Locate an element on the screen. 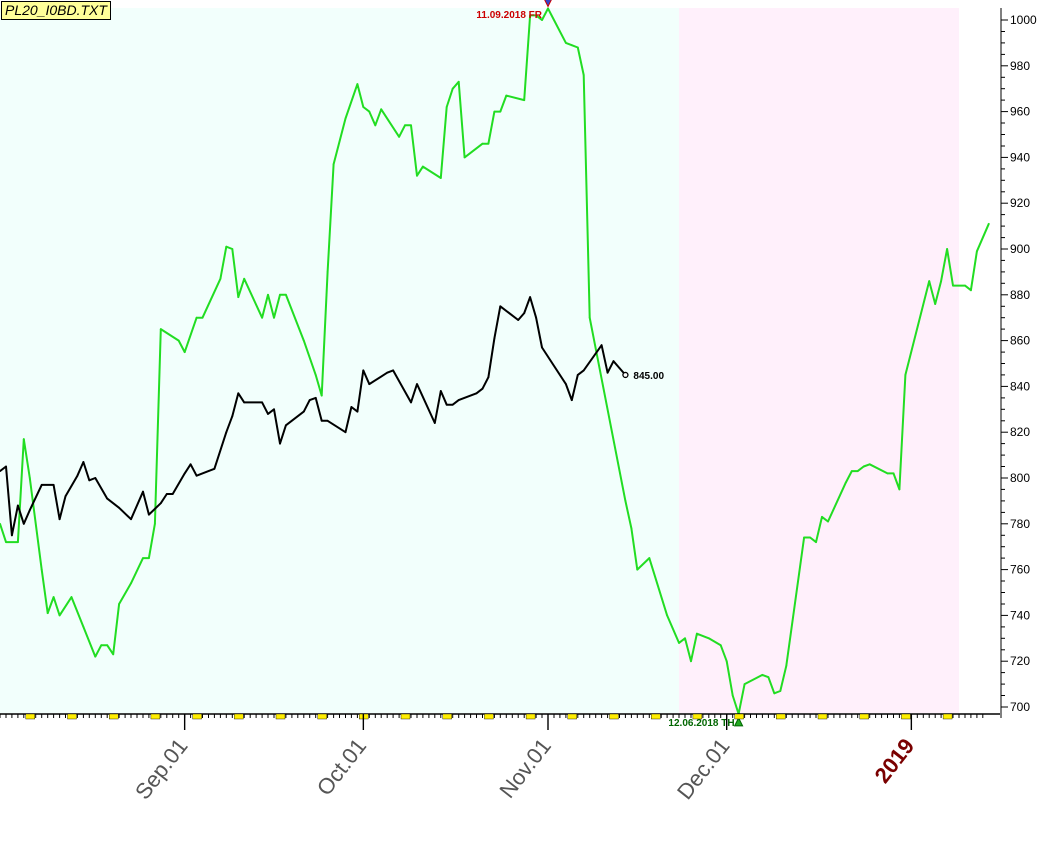 The height and width of the screenshot is (849, 1063). high-marker-label: 11.09.2018 FR is located at coordinates (509, 15).